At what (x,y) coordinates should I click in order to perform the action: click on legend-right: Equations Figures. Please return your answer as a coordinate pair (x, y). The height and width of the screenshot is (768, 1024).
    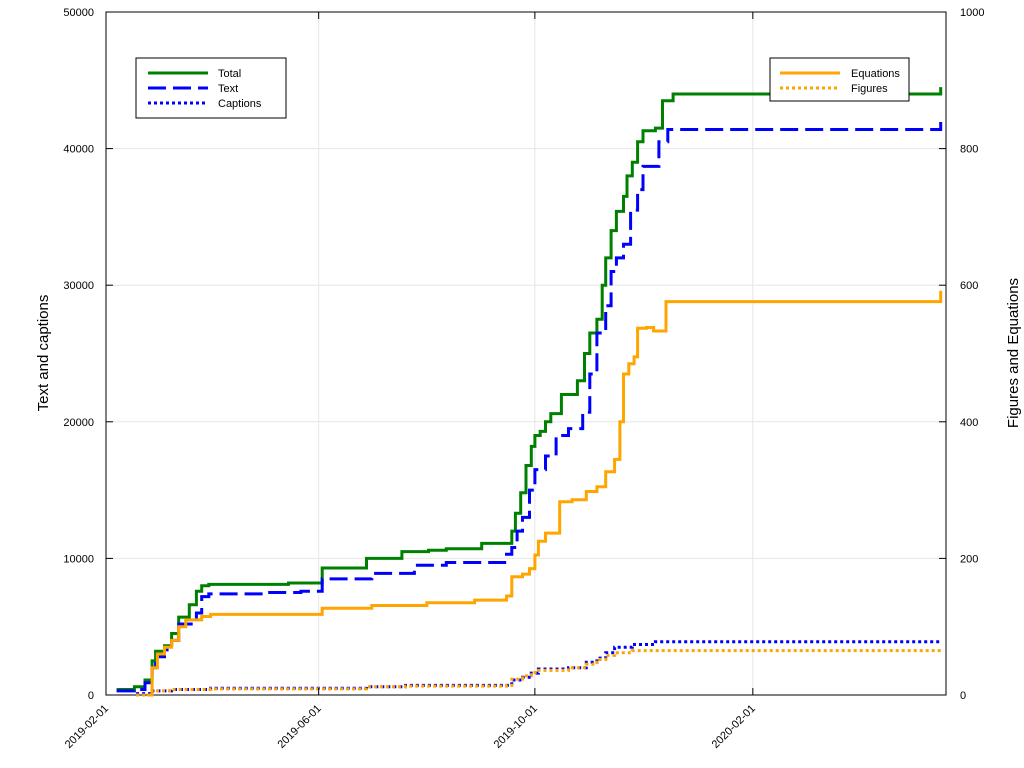
    Looking at the image, I should click on (839, 79).